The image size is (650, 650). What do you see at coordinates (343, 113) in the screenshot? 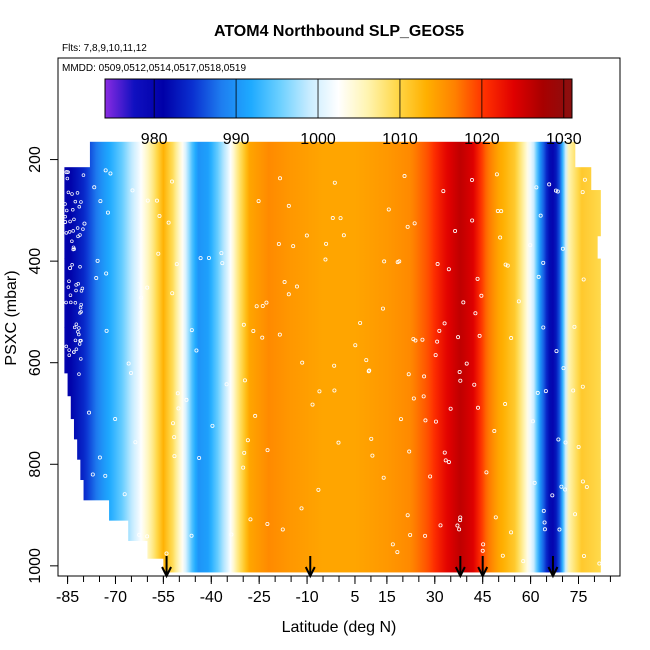
I see `colorbar: 980 990 1000 1010 1020 1030` at bounding box center [343, 113].